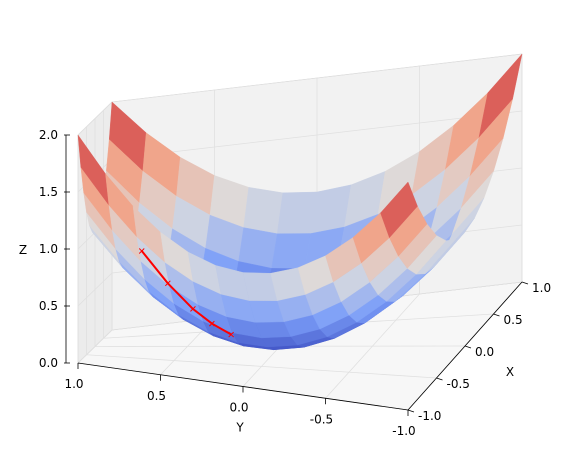 Image resolution: width=578 pixels, height=449 pixels. What do you see at coordinates (73, 384) in the screenshot?
I see `y-tick-label: 1.0` at bounding box center [73, 384].